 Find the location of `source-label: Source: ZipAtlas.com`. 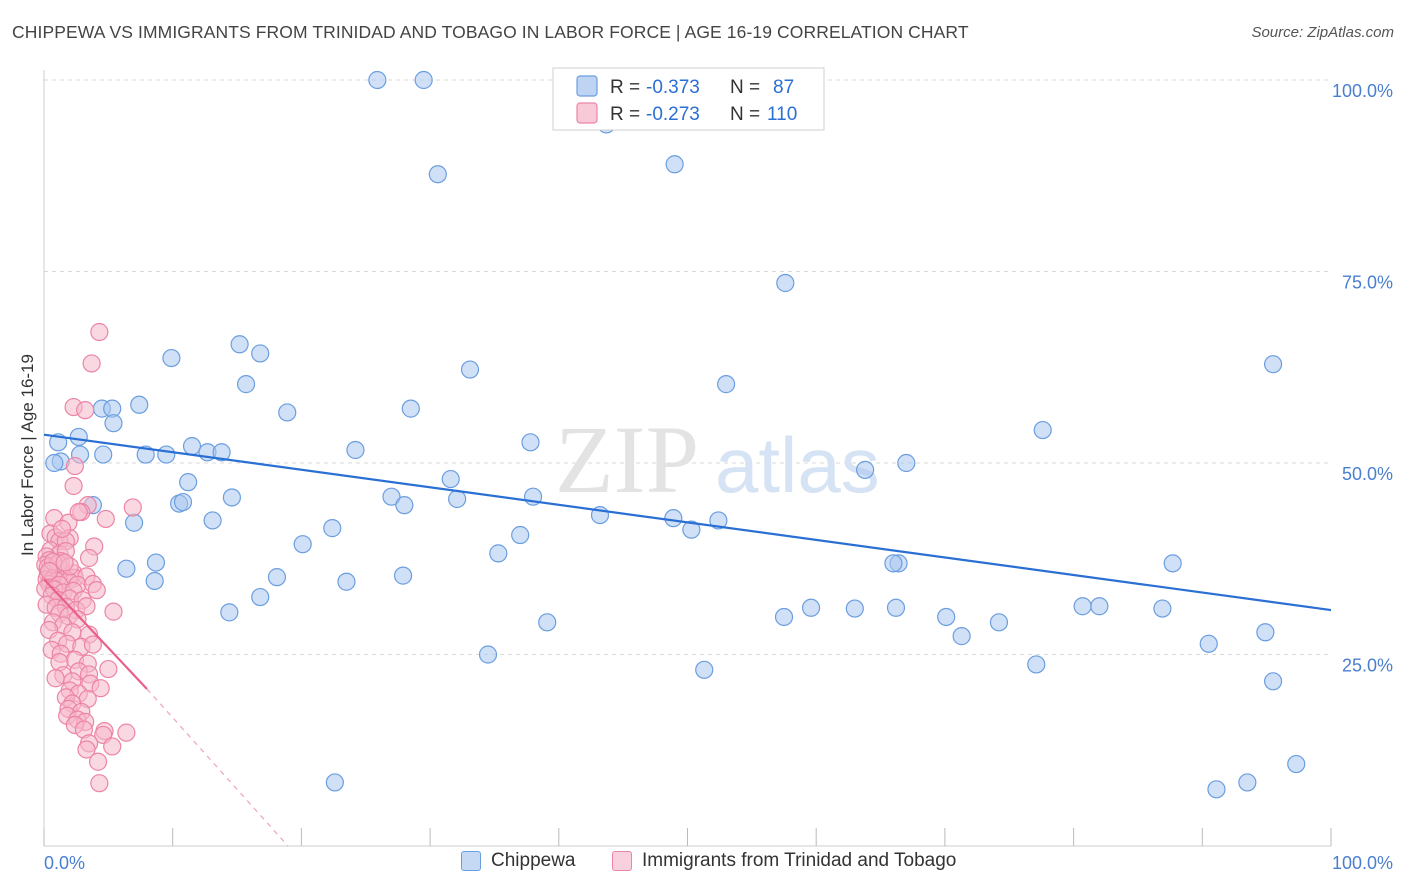

source-label: Source: ZipAtlas.com is located at coordinates (1322, 32).